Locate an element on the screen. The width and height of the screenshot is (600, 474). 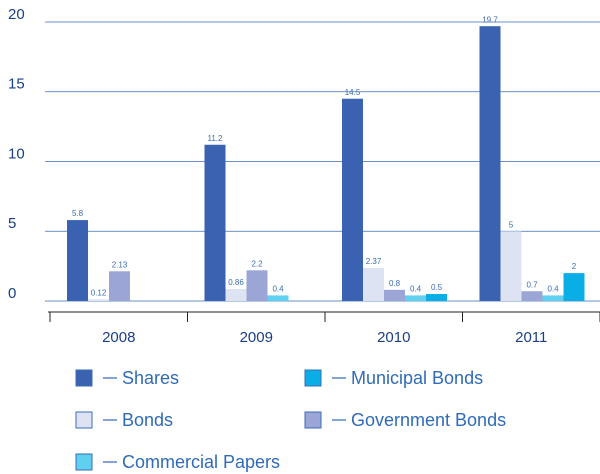
value-label: 2.13 is located at coordinates (120, 264).